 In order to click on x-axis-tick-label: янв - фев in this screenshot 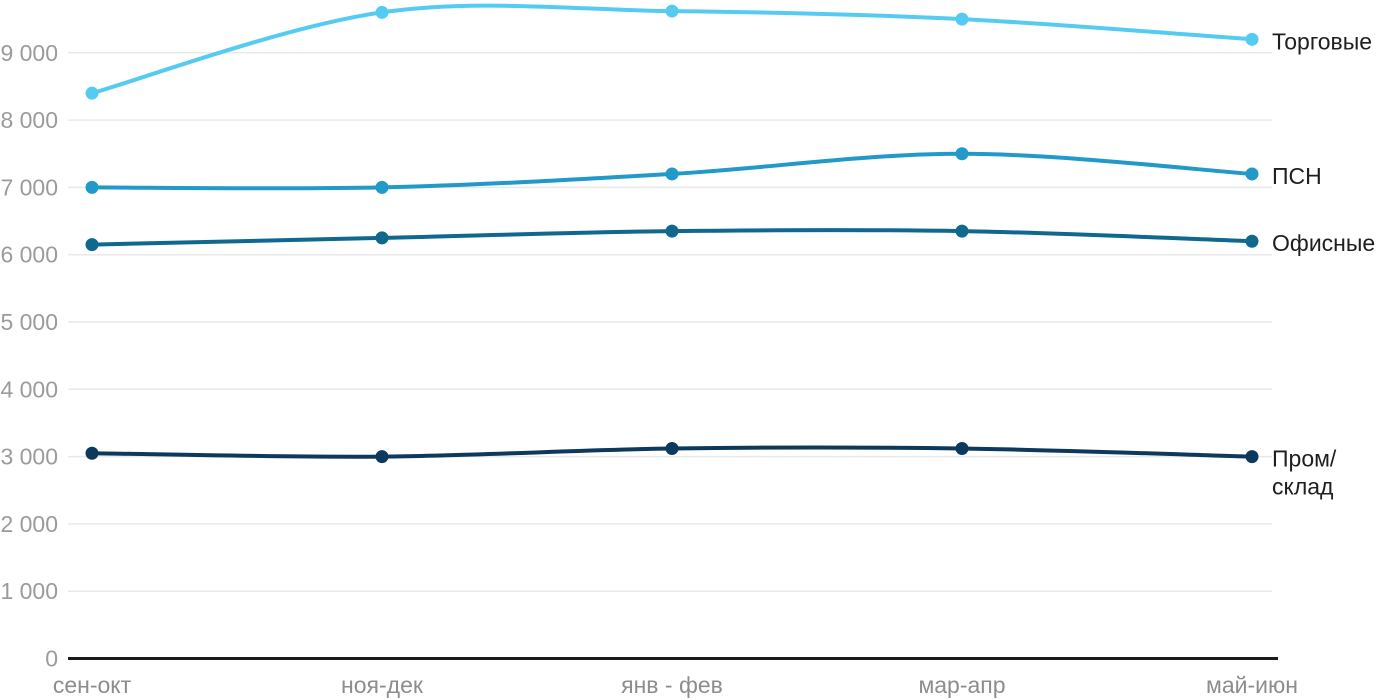, I will do `click(672, 685)`.